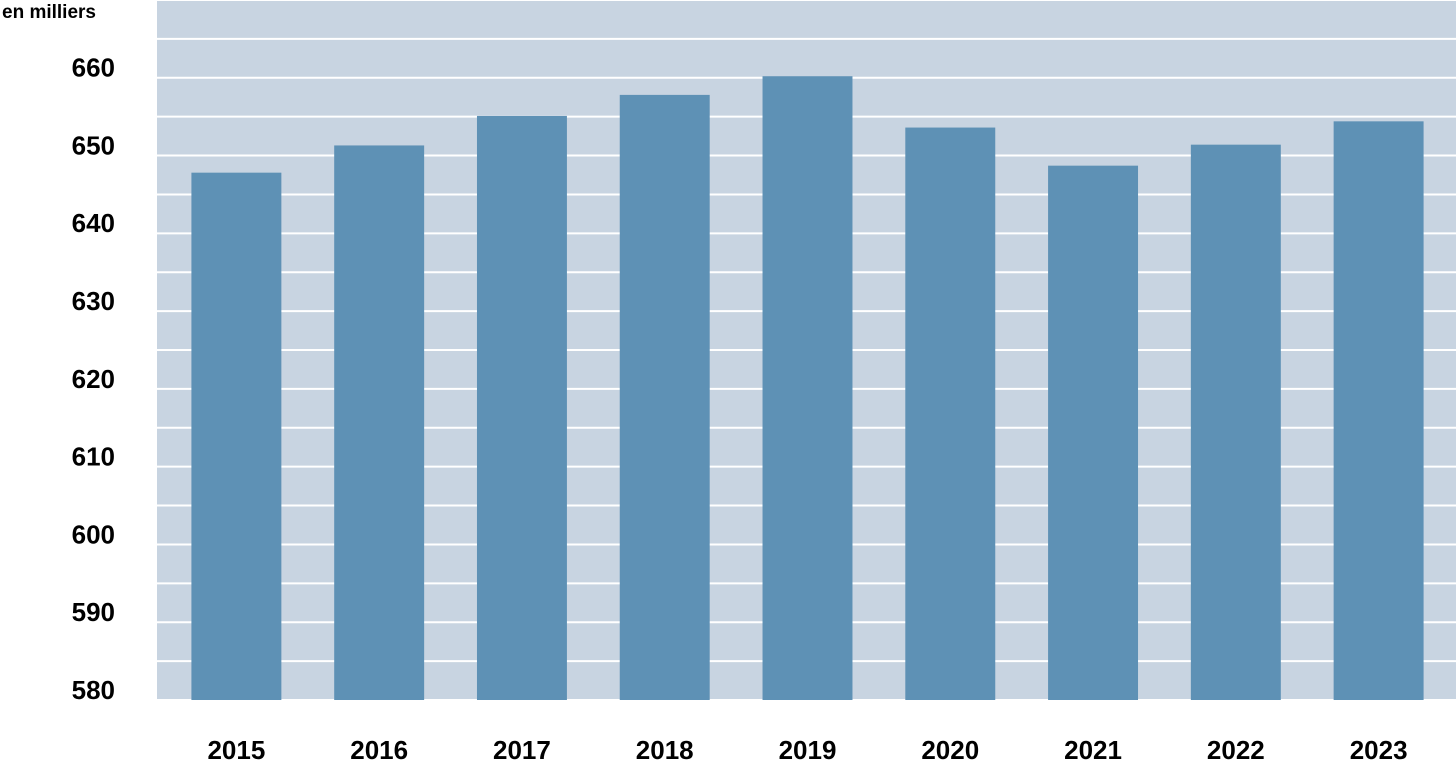 Image resolution: width=1456 pixels, height=771 pixels. What do you see at coordinates (93, 612) in the screenshot?
I see `y-tick-label: 590` at bounding box center [93, 612].